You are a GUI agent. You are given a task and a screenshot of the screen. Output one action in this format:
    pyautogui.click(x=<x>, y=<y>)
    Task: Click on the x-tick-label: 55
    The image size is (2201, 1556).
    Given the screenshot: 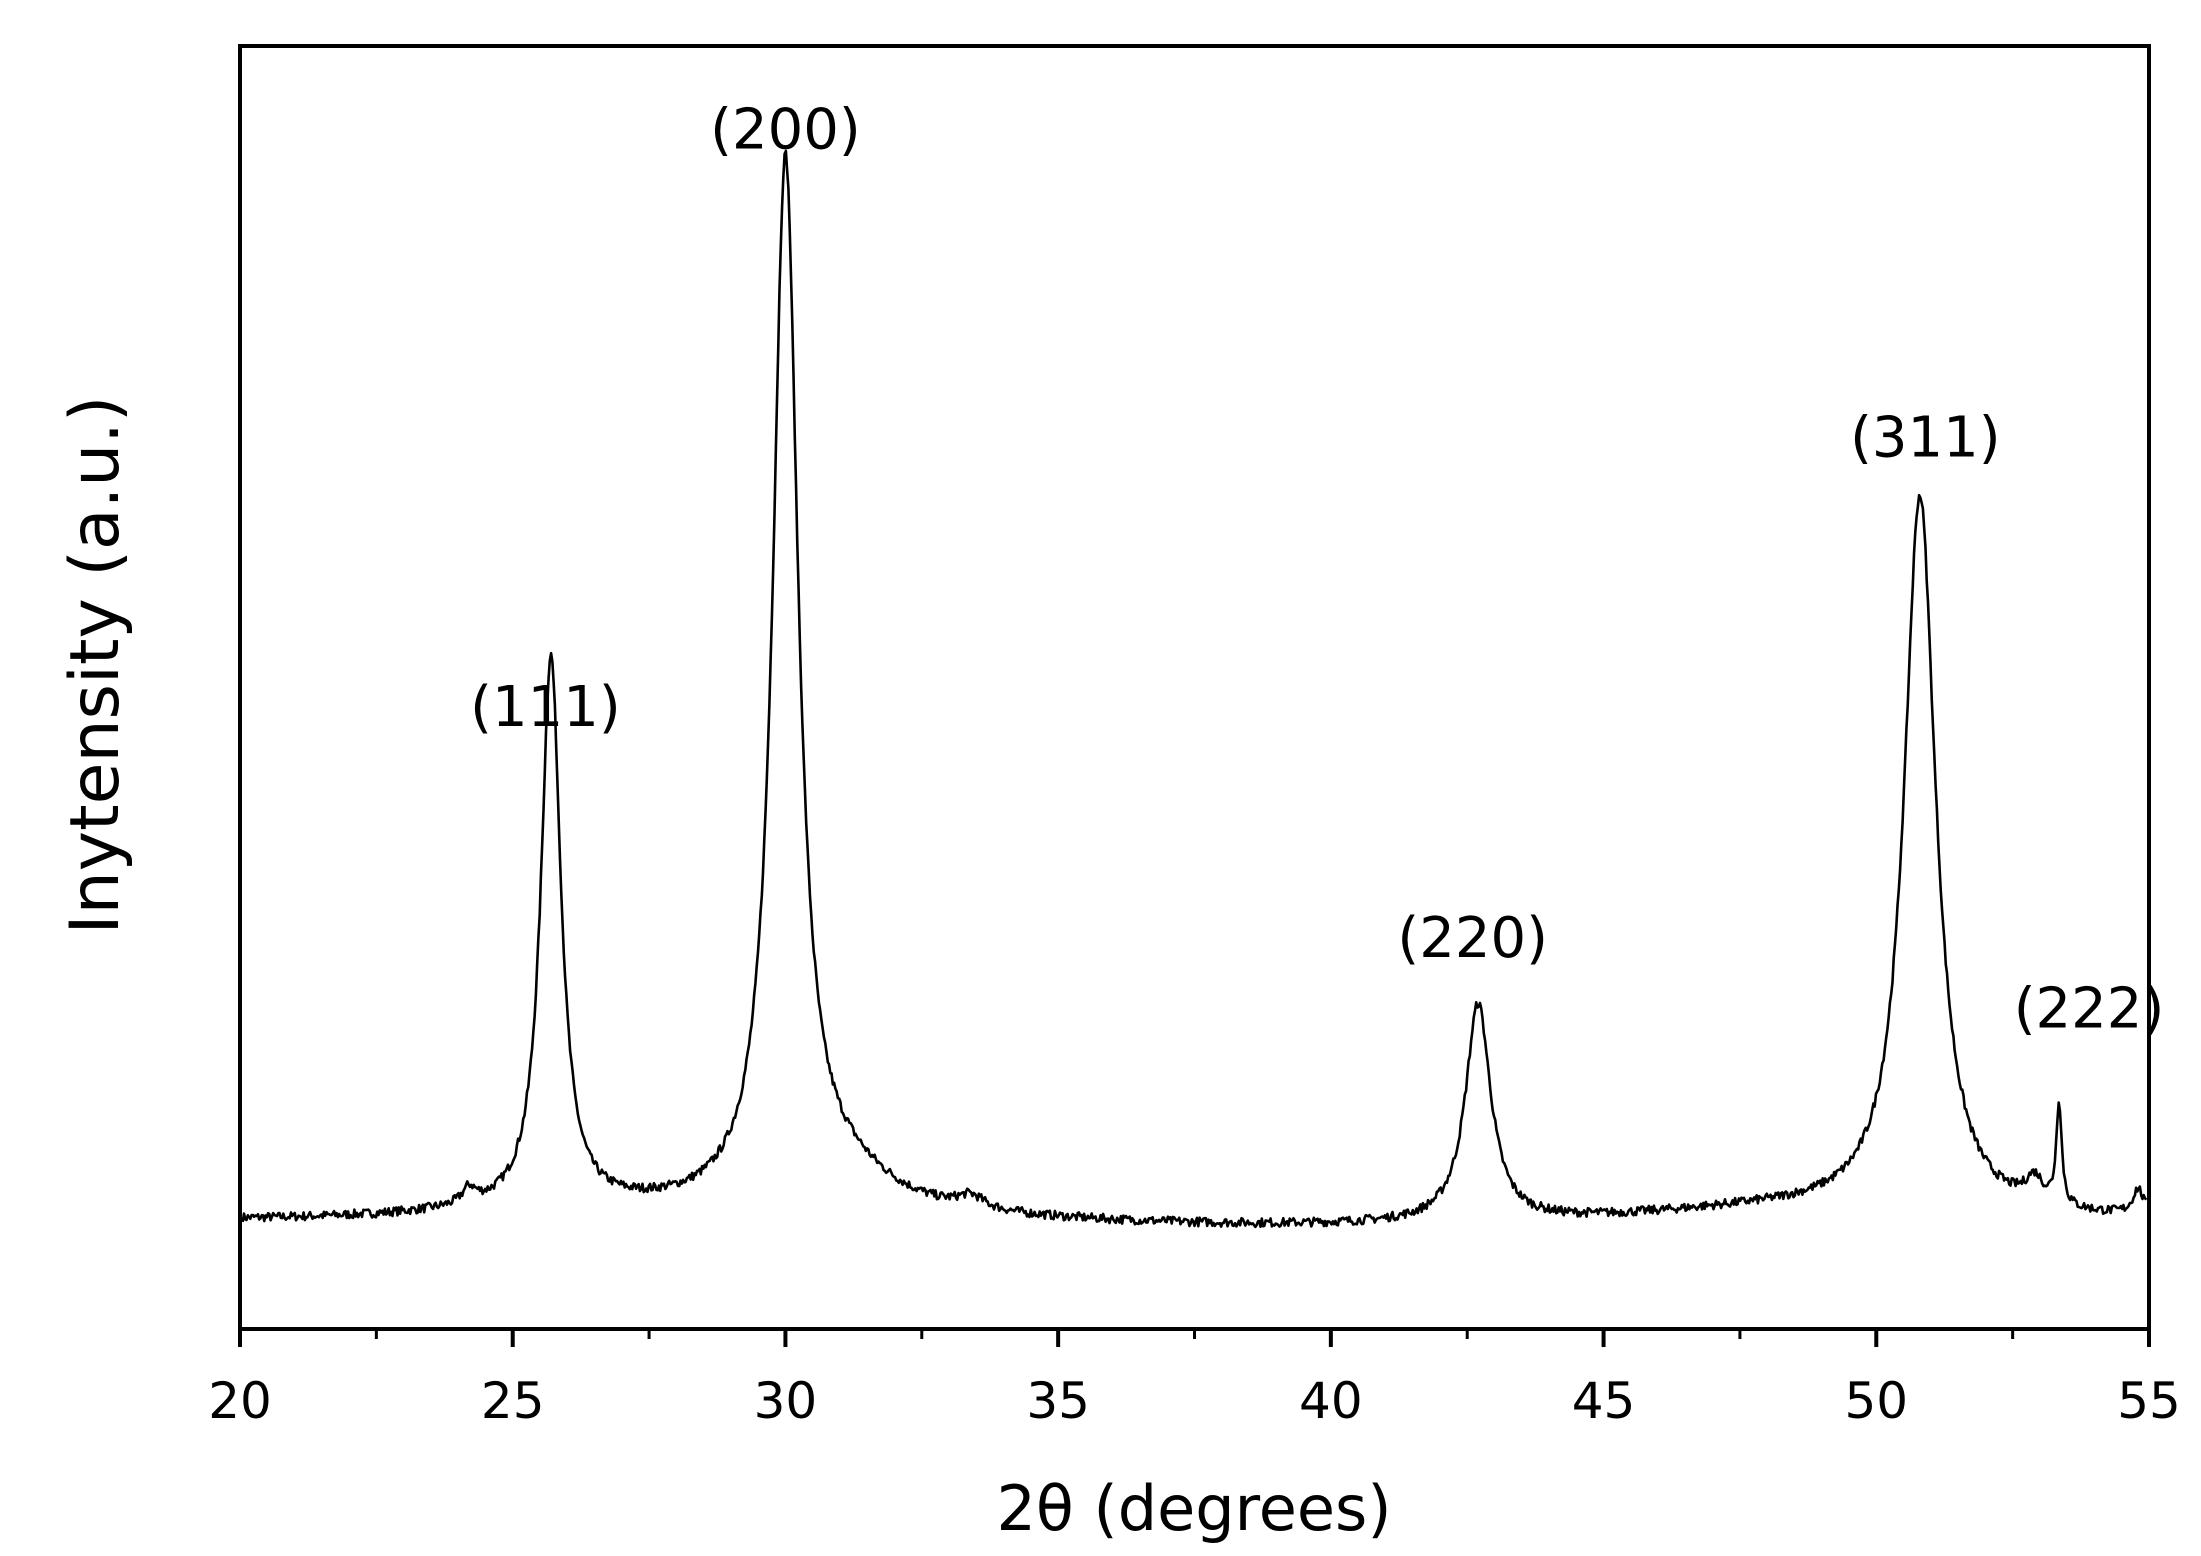 What is the action you would take?
    pyautogui.click(x=2149, y=1401)
    